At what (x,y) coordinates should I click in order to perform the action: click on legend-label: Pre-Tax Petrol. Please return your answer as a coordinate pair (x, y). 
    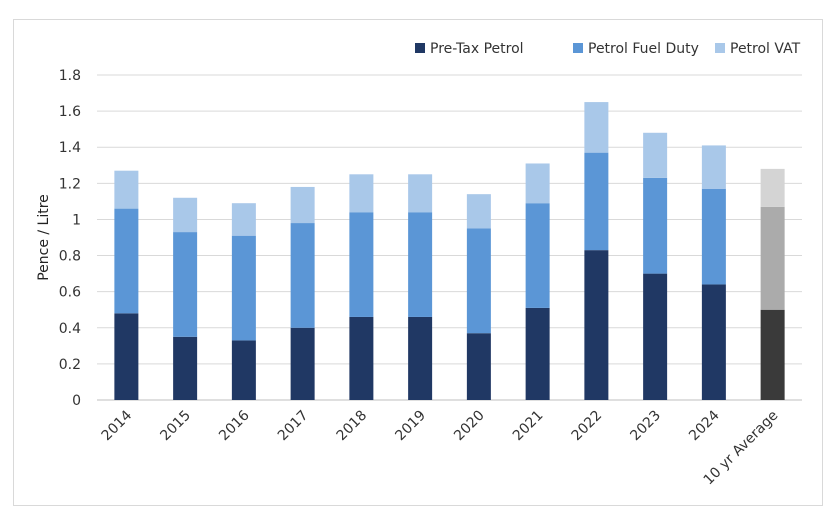
    Looking at the image, I should click on (477, 49).